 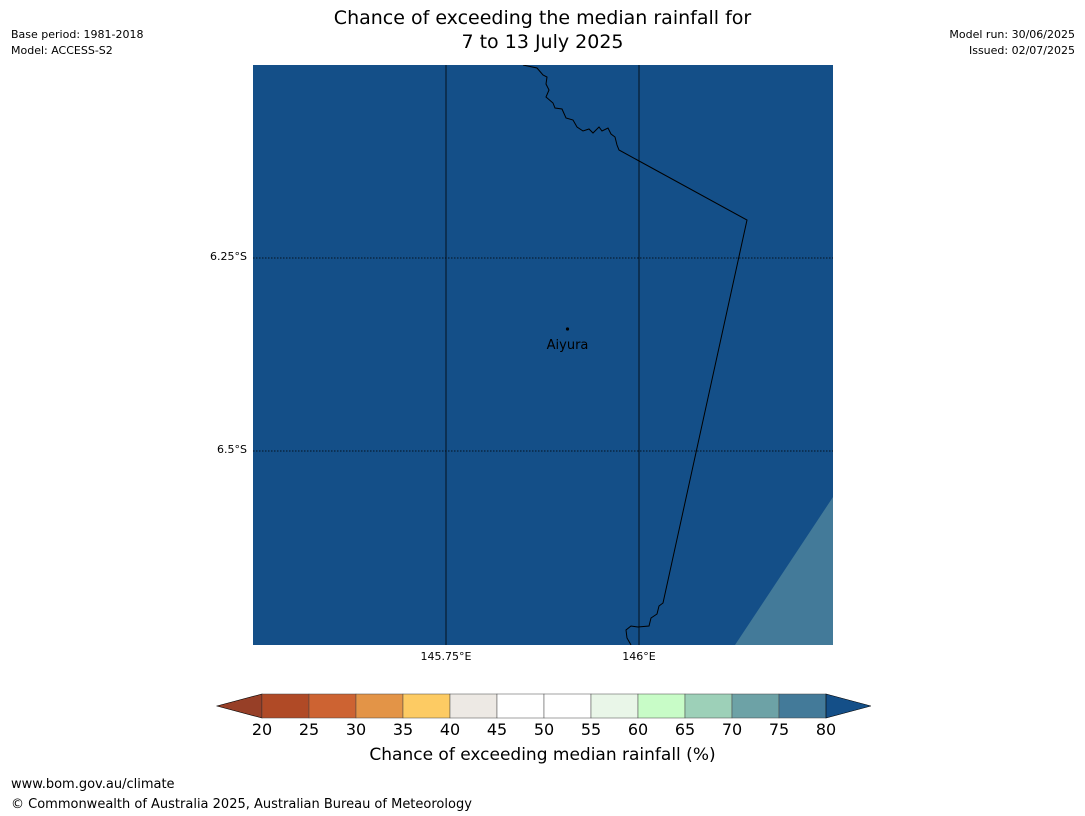 What do you see at coordinates (62, 50) in the screenshot?
I see `model-text: Model: ACCESS-S2` at bounding box center [62, 50].